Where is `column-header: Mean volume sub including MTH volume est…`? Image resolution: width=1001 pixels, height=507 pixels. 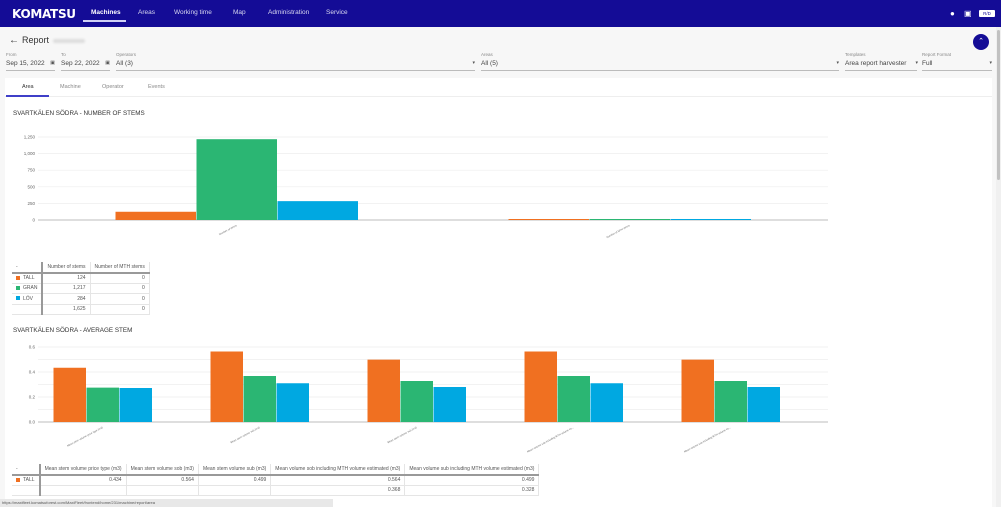 column-header: Mean volume sub including MTH volume est… is located at coordinates (472, 470).